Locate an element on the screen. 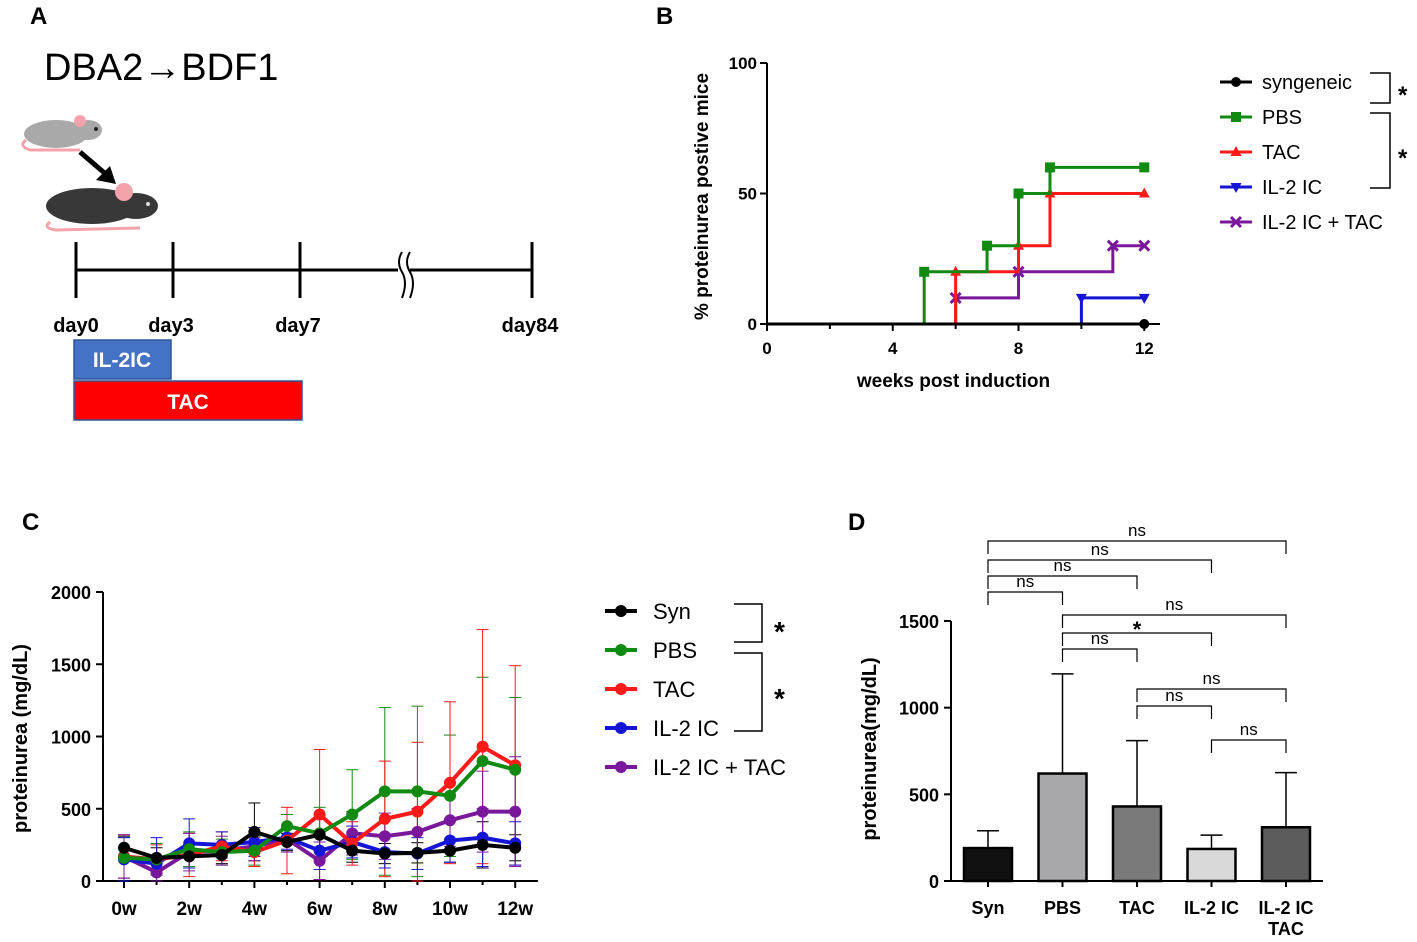 This screenshot has height=942, width=1417. x-tick-label: 12 is located at coordinates (1144, 348).